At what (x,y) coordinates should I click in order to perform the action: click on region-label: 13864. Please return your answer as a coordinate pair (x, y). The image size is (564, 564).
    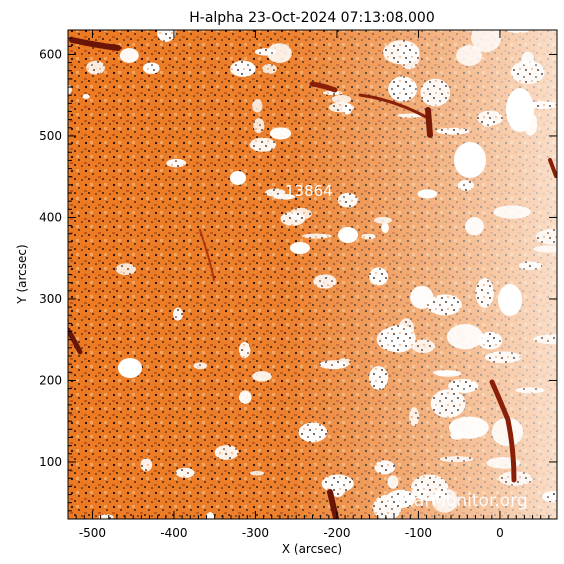
    Looking at the image, I should click on (309, 191).